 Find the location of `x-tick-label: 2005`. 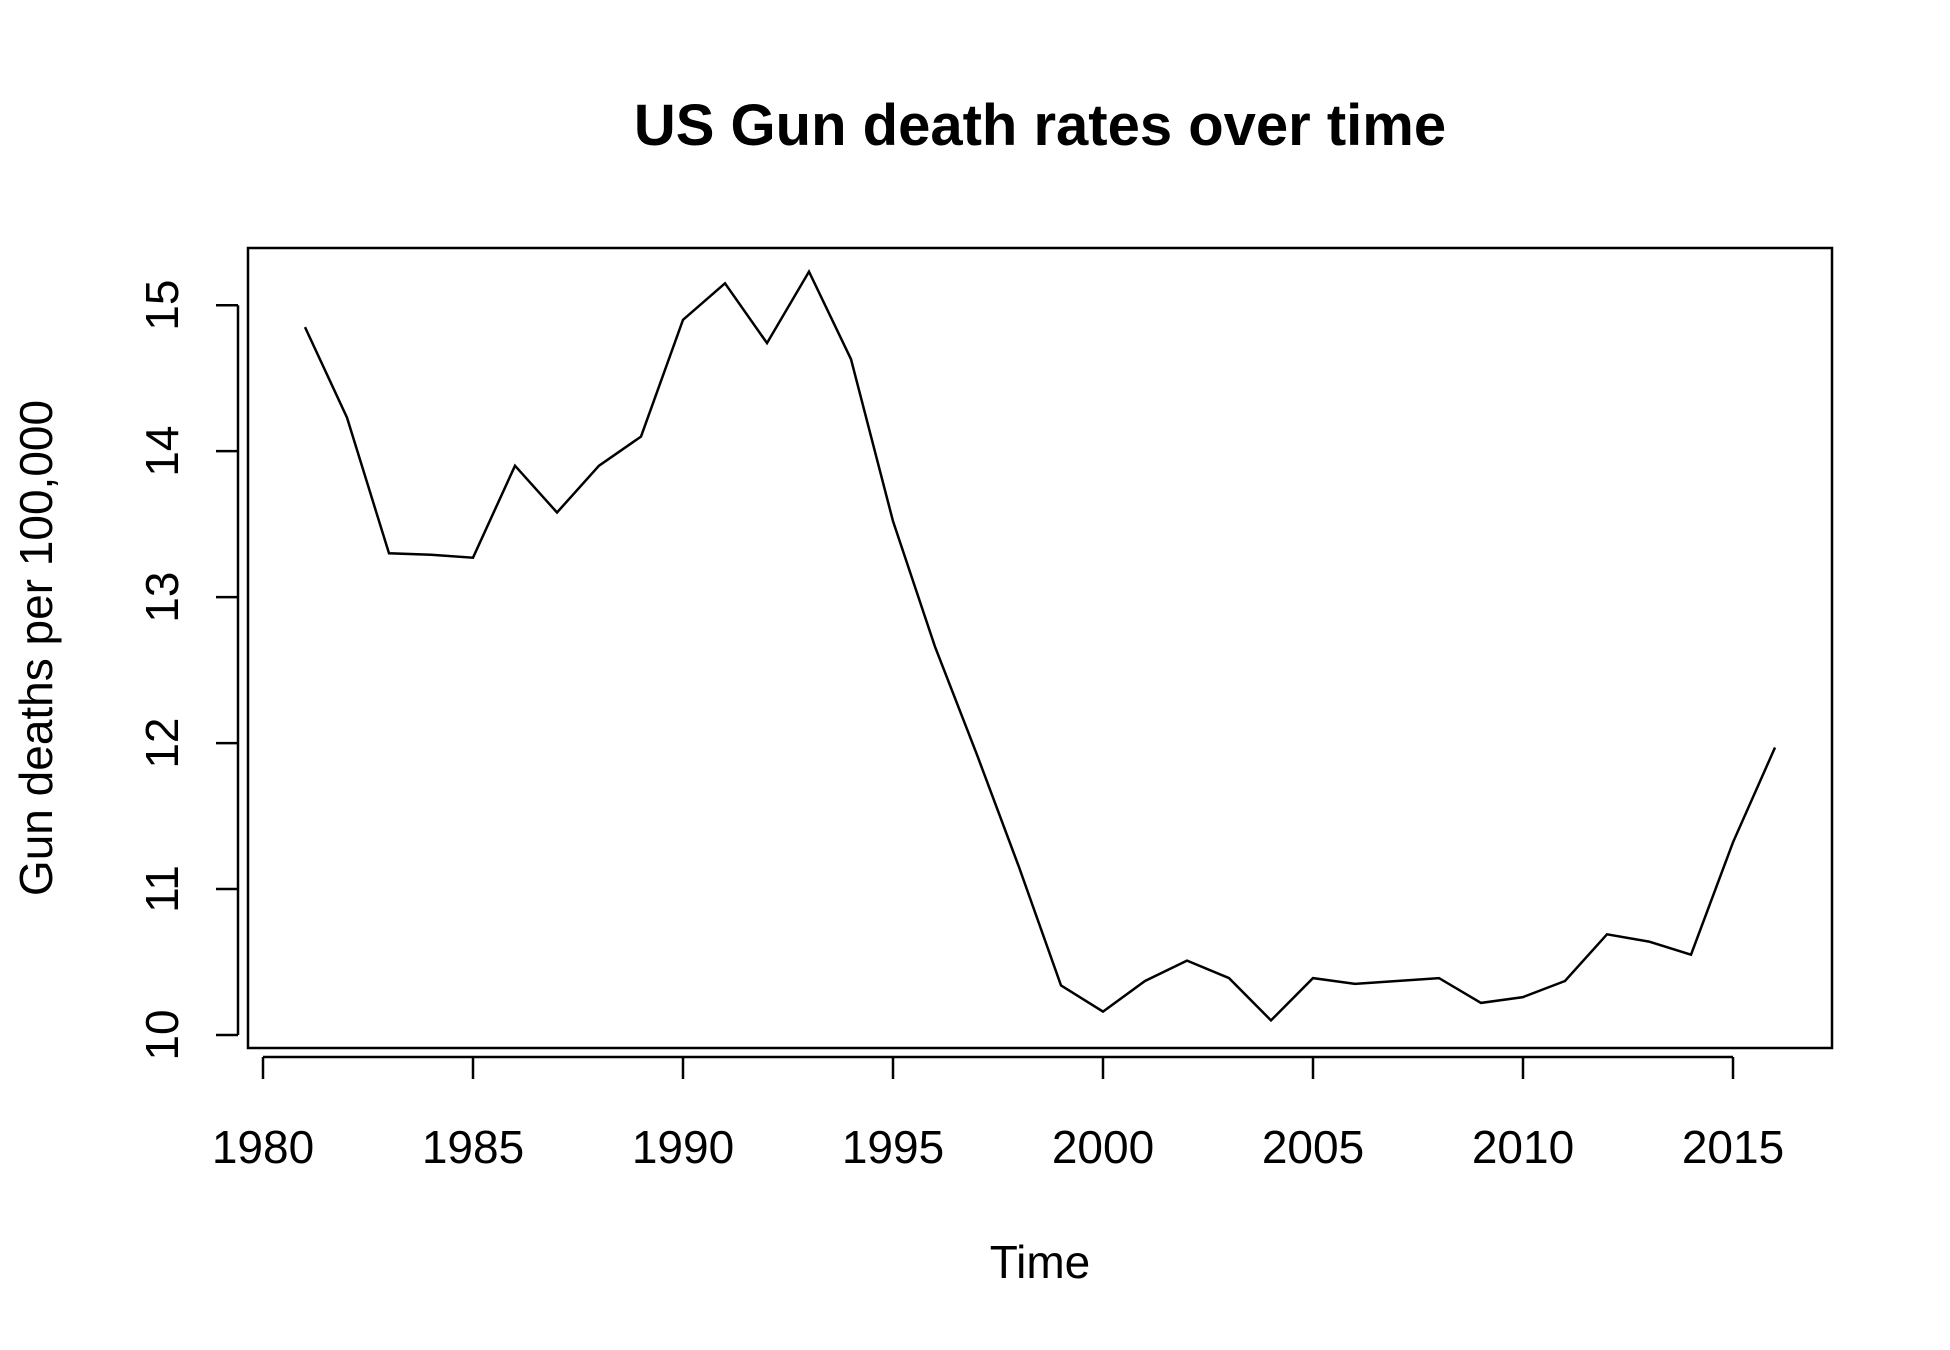

x-tick-label: 2005 is located at coordinates (1313, 1147).